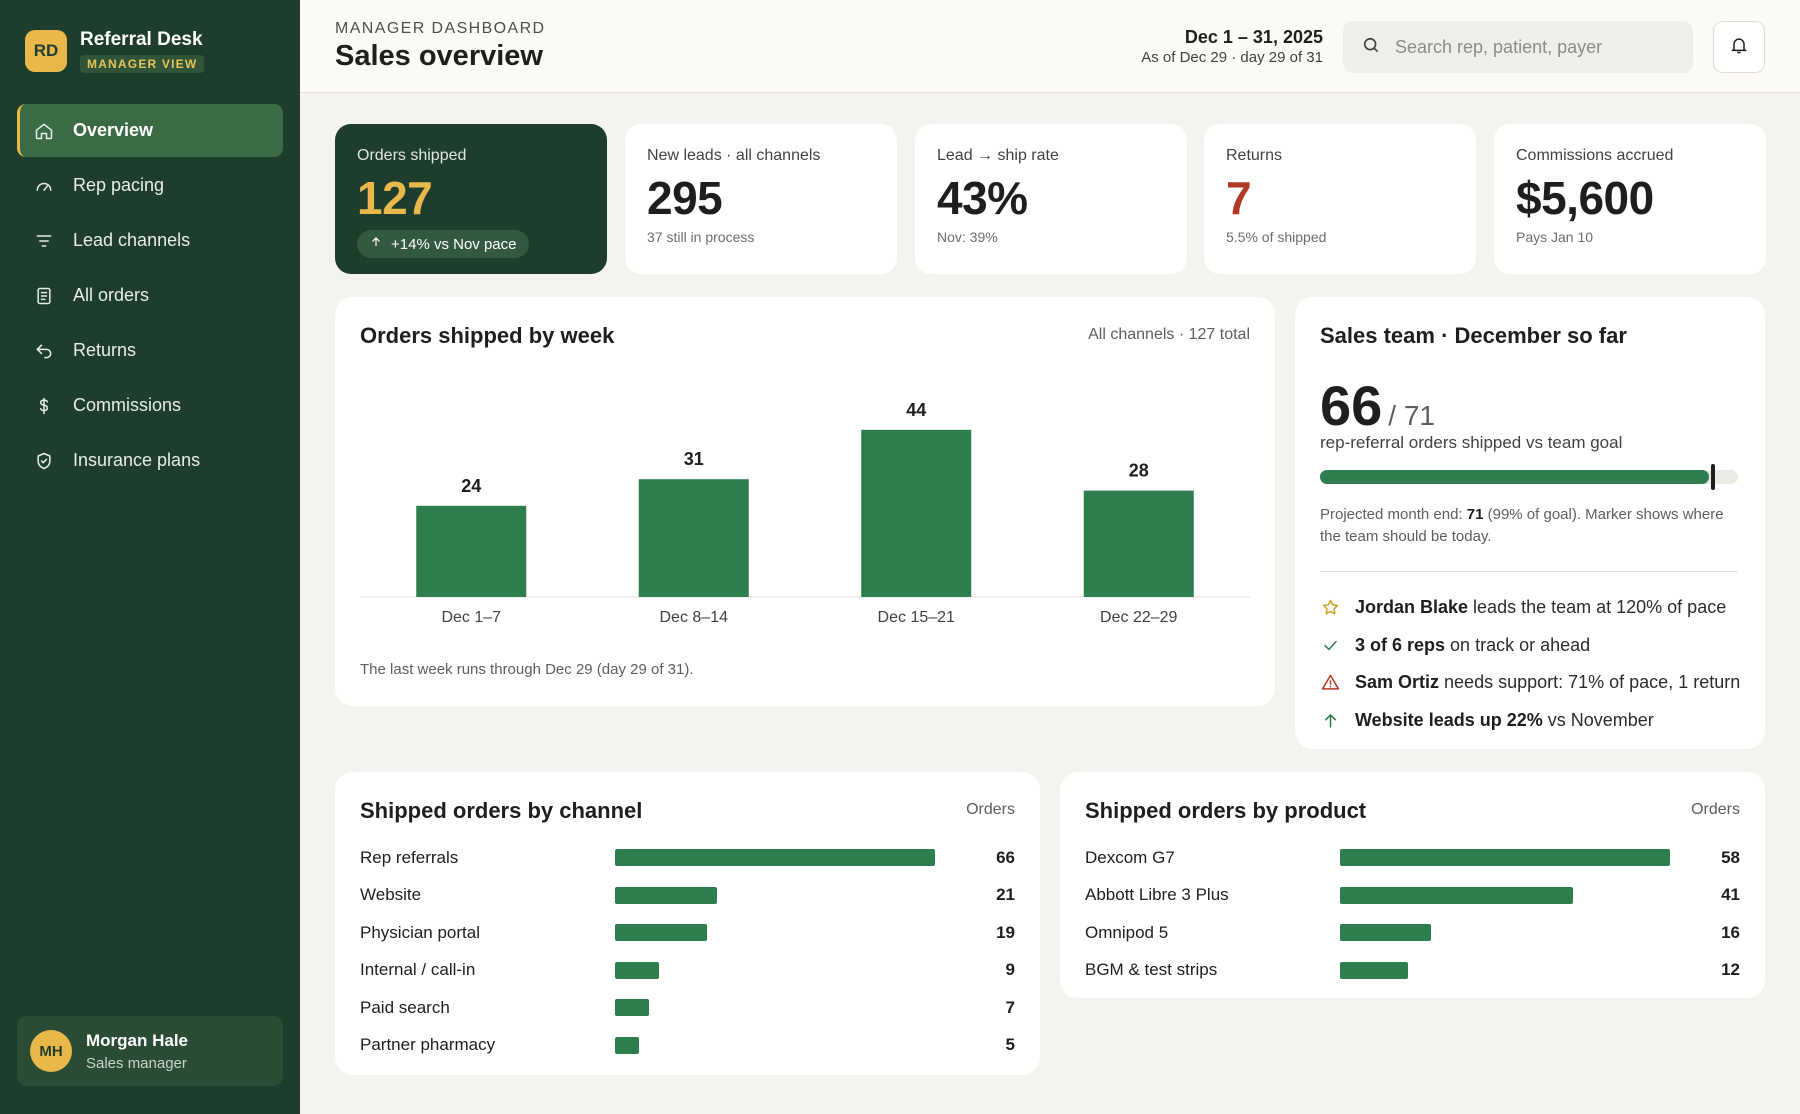 The height and width of the screenshot is (1114, 1800). I want to click on progress-fill, so click(1514, 477).